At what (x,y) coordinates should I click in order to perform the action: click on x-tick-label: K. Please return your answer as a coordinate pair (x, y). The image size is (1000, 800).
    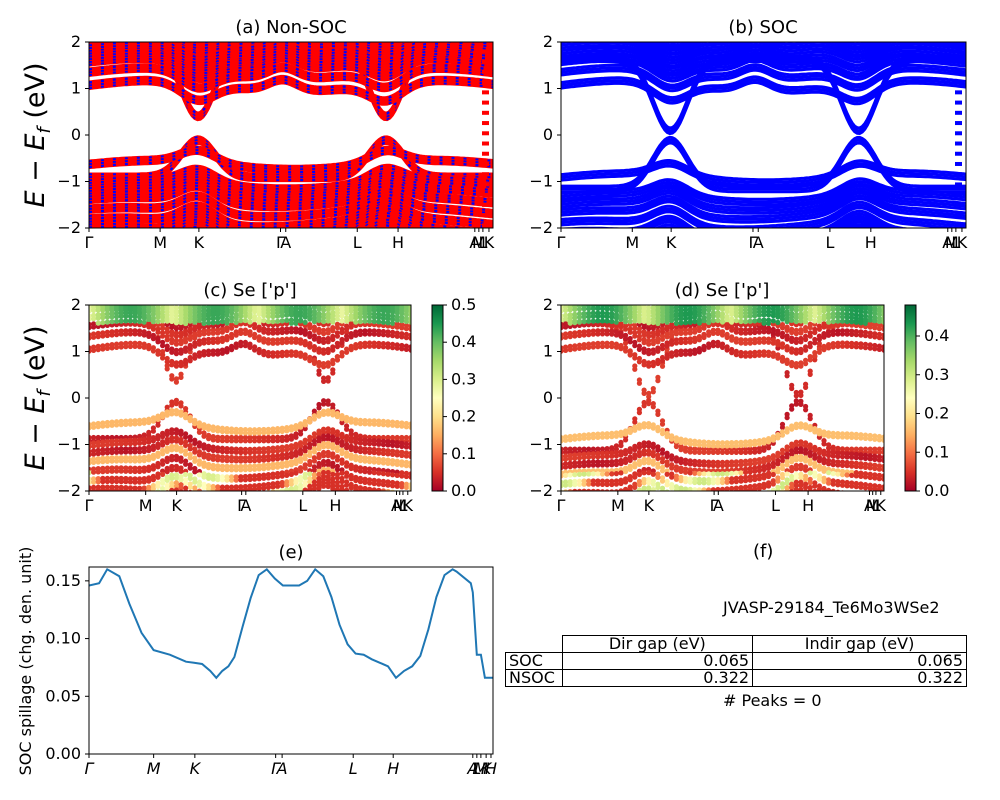
    Looking at the image, I should click on (671, 242).